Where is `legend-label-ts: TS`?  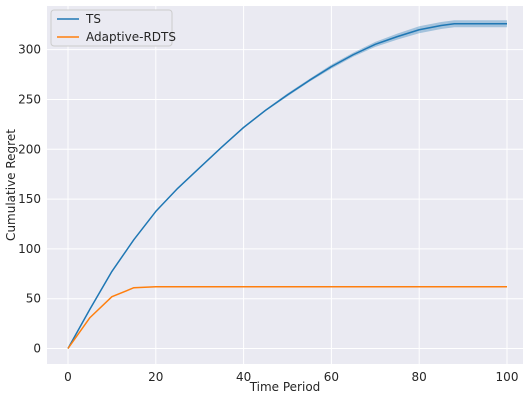
legend-label-ts: TS is located at coordinates (93, 19).